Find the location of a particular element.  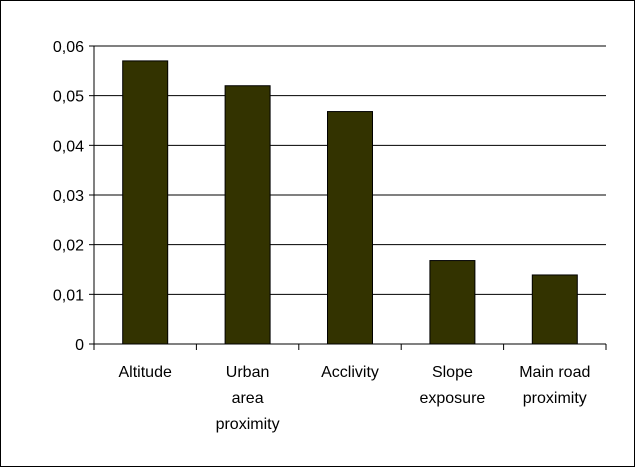

x-tick-label: Main road proximity is located at coordinates (554, 385).